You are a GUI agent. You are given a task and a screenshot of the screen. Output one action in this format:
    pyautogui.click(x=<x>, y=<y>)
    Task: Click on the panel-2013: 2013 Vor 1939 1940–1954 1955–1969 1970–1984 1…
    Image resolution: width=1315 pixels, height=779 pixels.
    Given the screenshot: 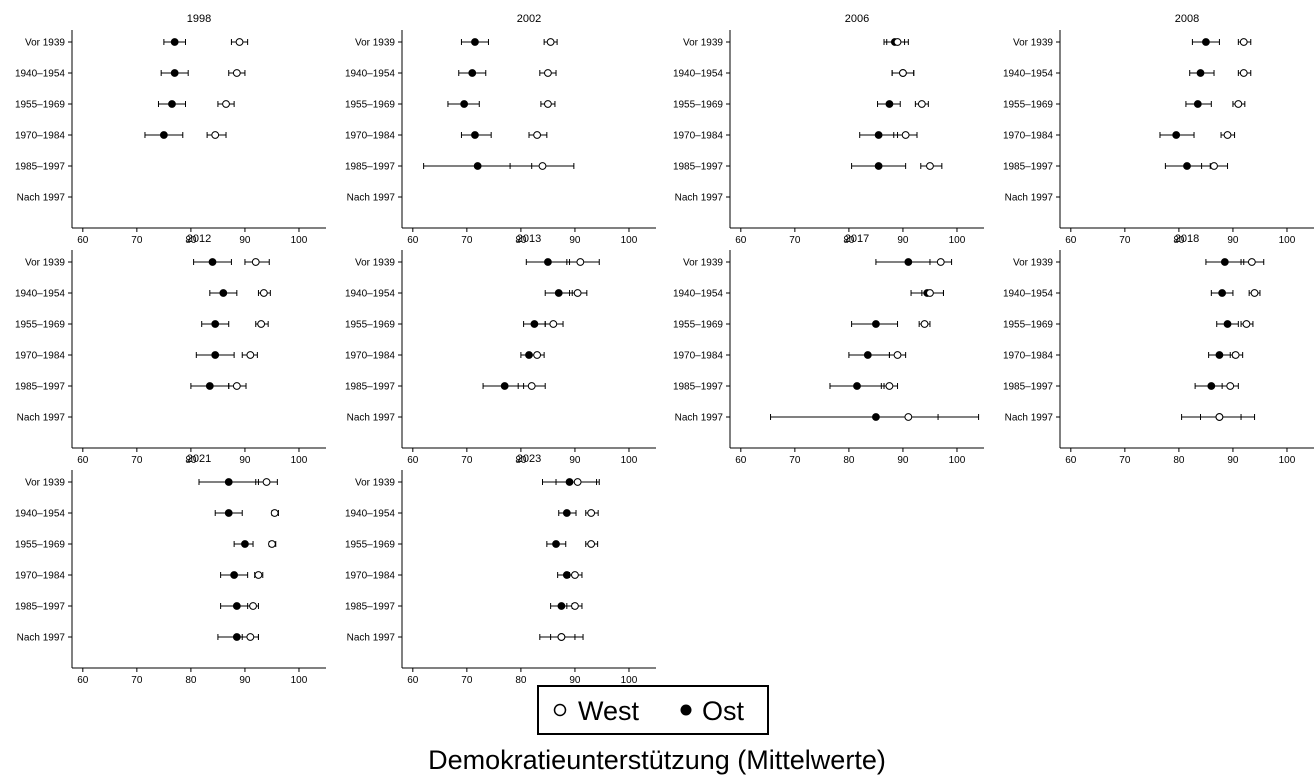 What is the action you would take?
    pyautogui.click(x=500, y=349)
    